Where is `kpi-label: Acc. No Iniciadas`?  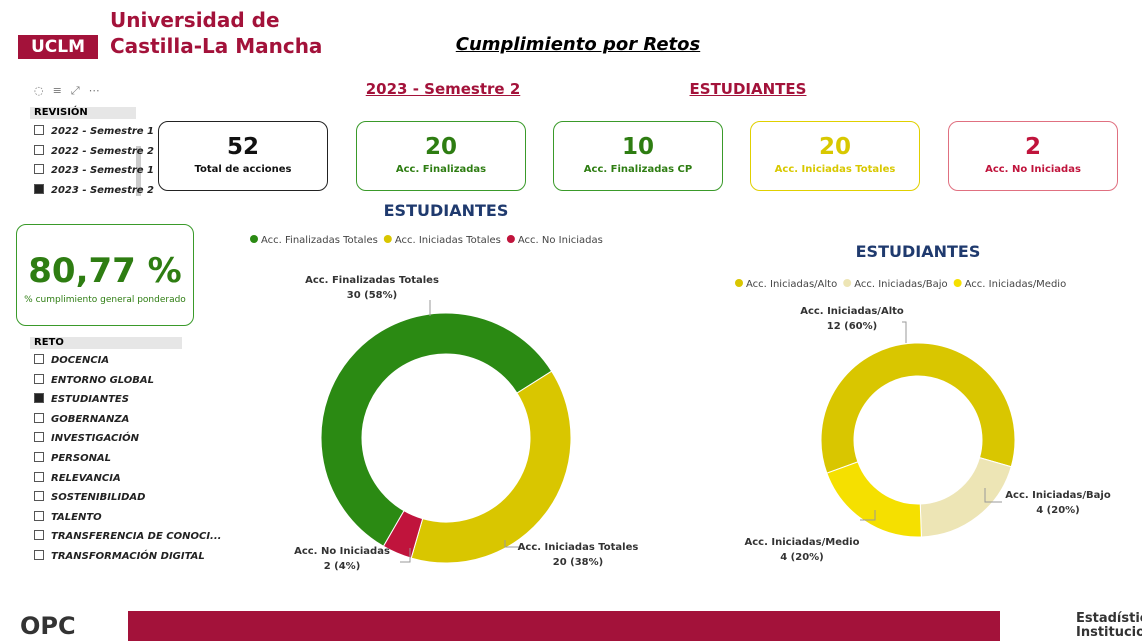
kpi-label: Acc. No Iniciadas is located at coordinates (1033, 169).